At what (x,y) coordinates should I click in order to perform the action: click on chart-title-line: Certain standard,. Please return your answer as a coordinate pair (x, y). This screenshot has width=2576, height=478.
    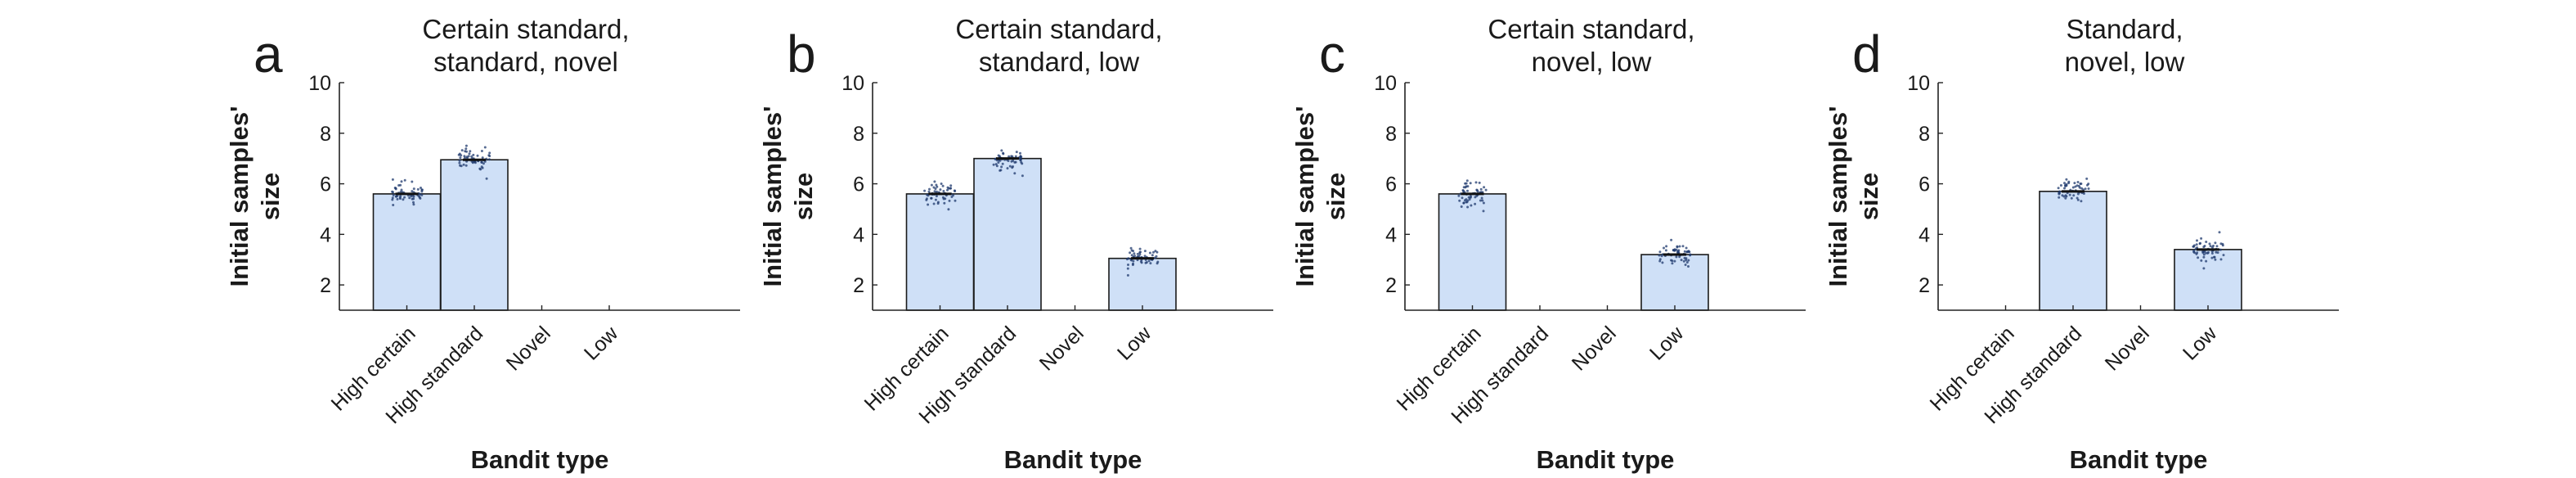
    Looking at the image, I should click on (1591, 29).